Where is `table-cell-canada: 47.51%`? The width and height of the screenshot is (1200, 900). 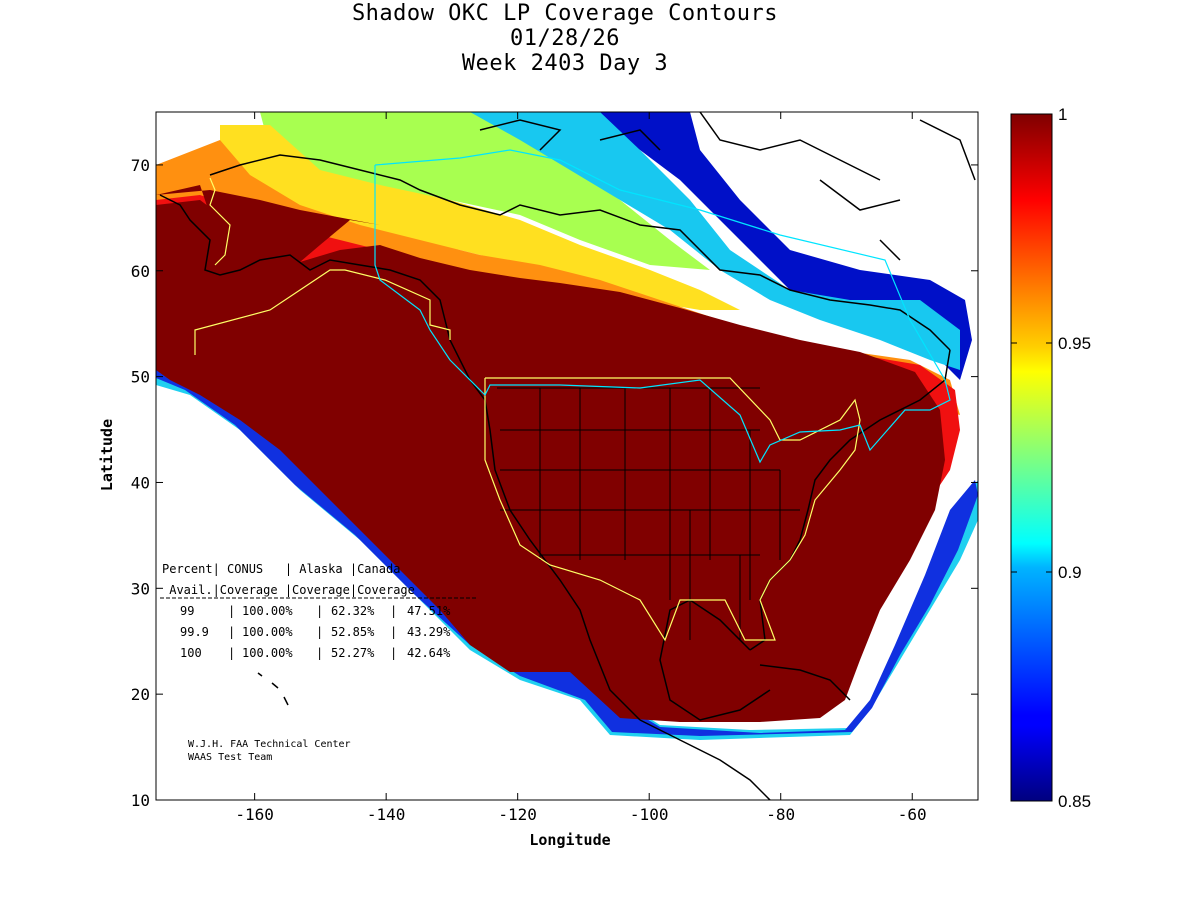 table-cell-canada: 47.51% is located at coordinates (429, 611).